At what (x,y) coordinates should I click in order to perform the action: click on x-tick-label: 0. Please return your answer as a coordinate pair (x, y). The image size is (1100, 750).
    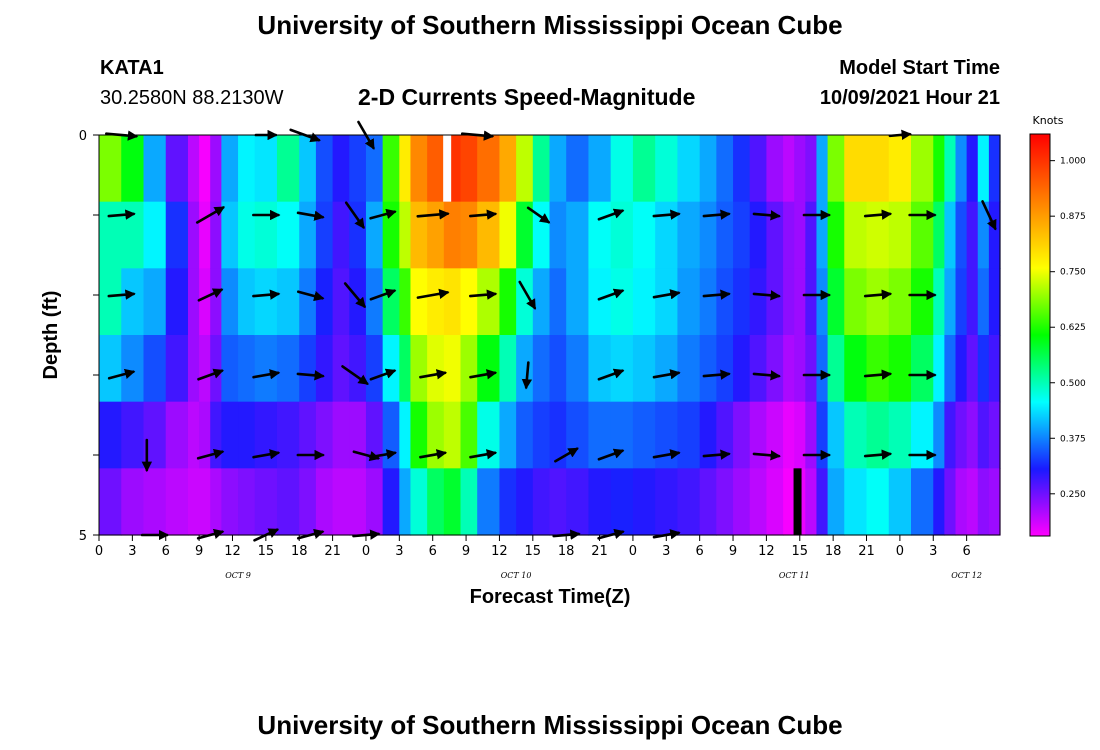
    Looking at the image, I should click on (99, 551).